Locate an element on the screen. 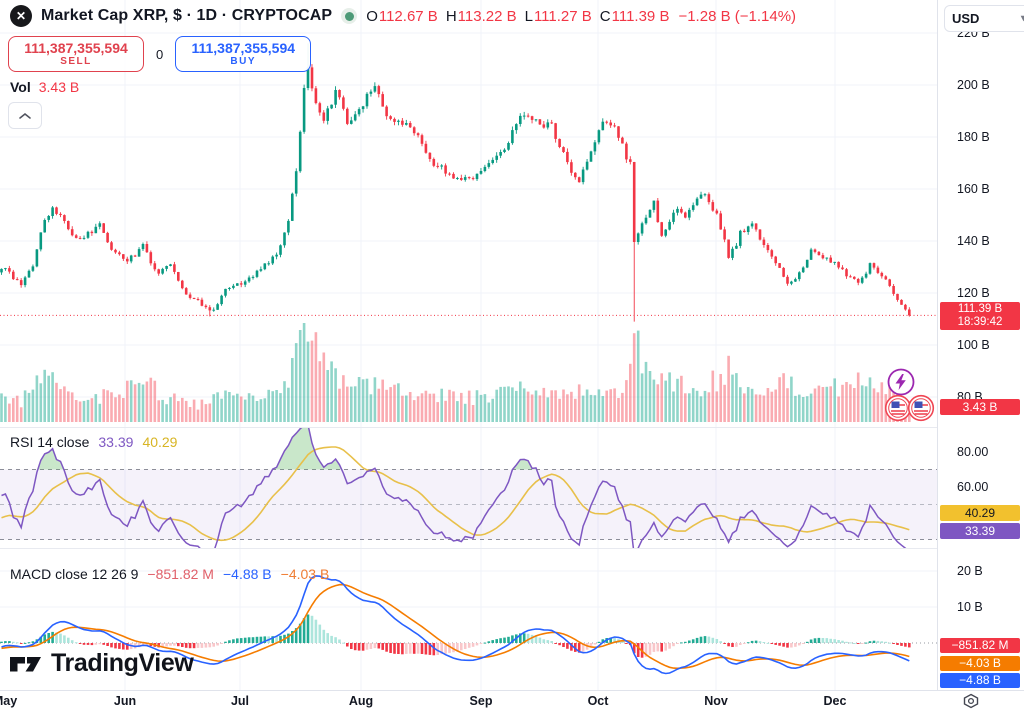 Image resolution: width=1024 pixels, height=710 pixels. ohlc-item: H113.22 B is located at coordinates (481, 16).